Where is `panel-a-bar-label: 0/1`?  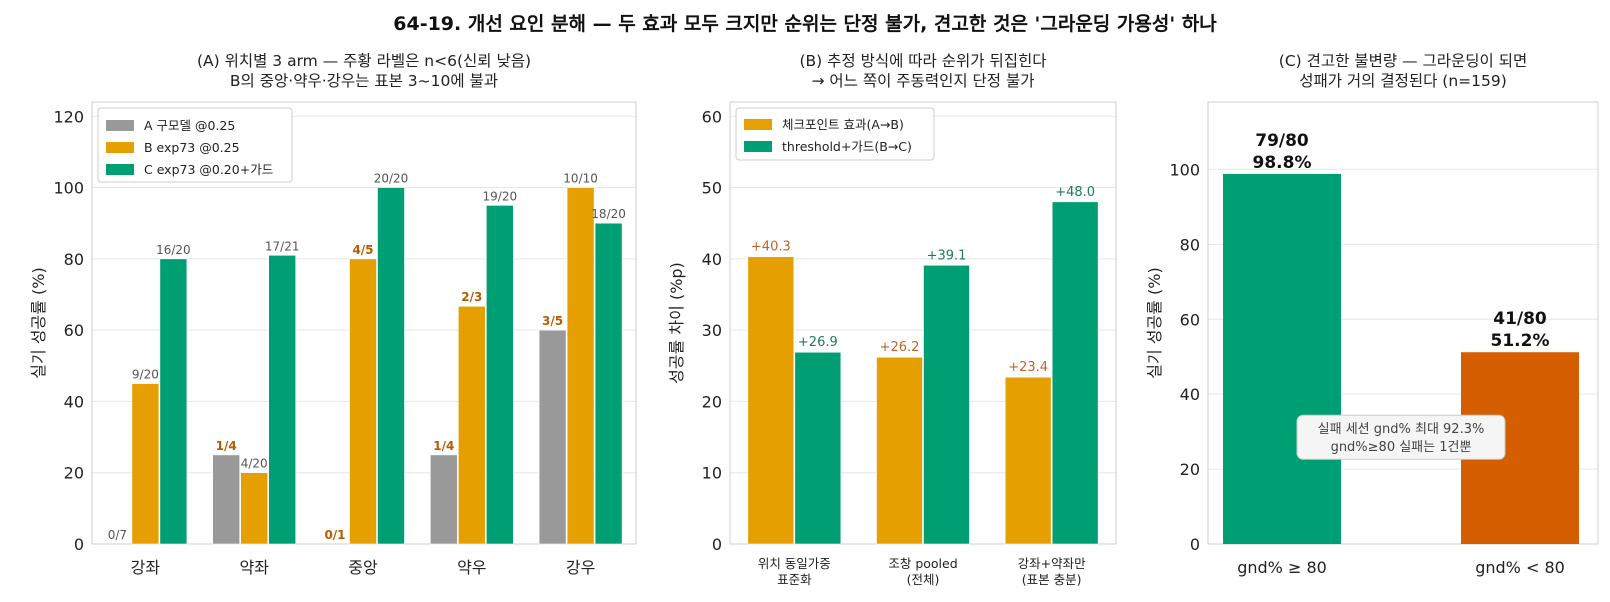
panel-a-bar-label: 0/1 is located at coordinates (334, 535).